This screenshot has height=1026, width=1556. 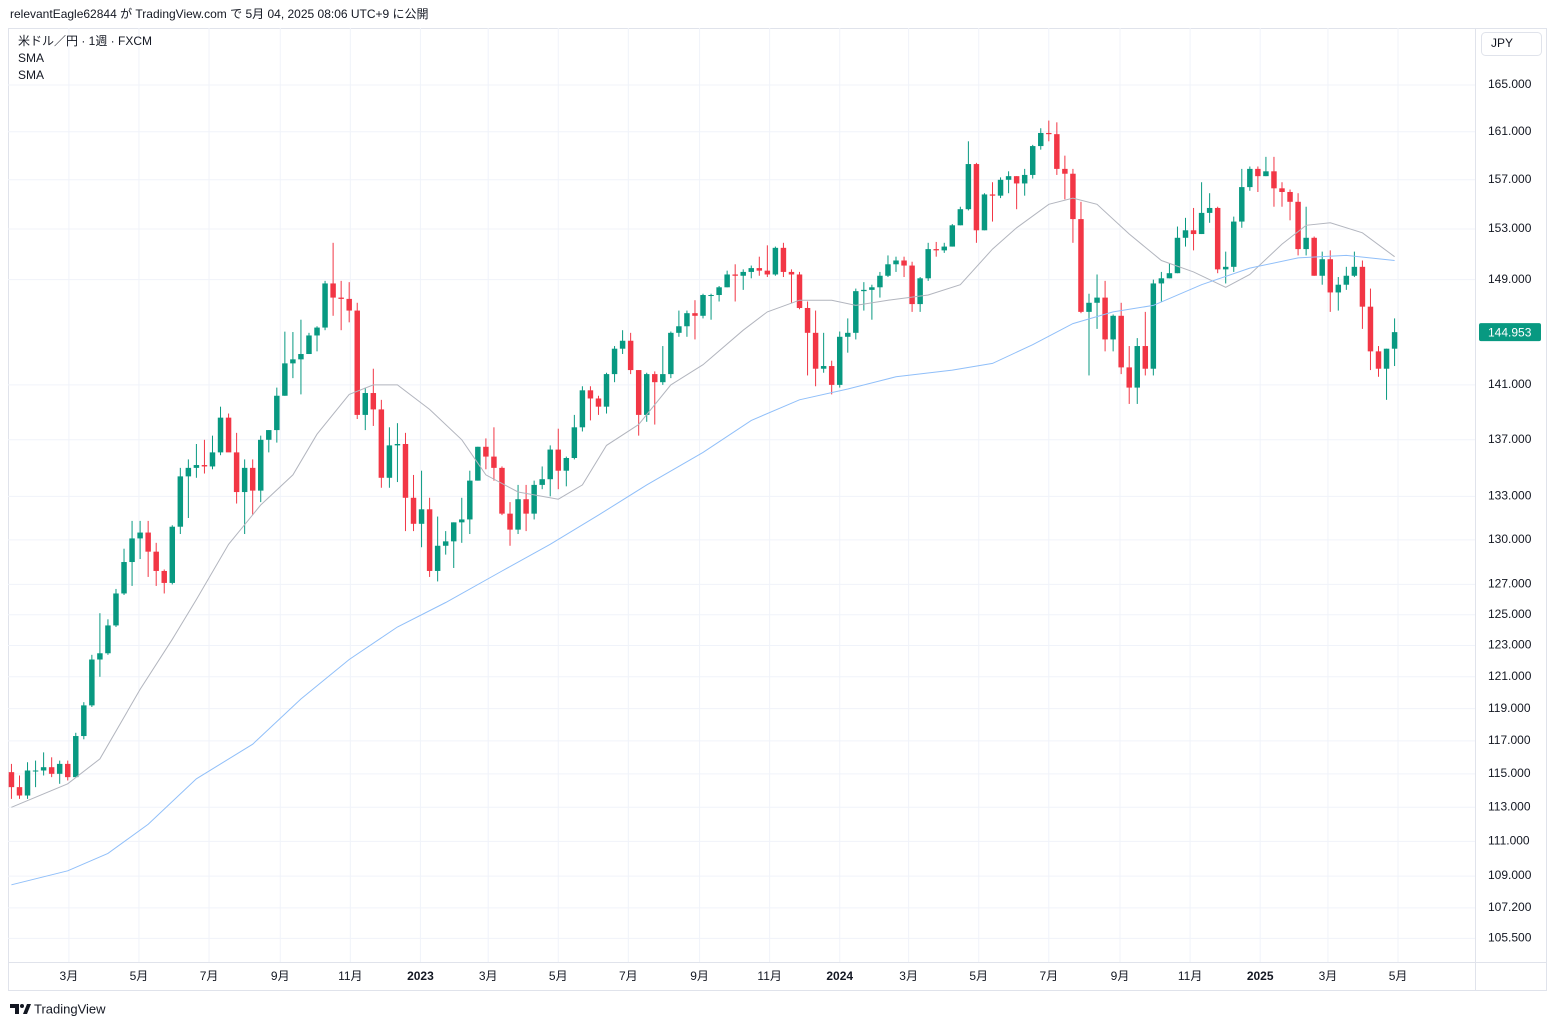 What do you see at coordinates (1509, 806) in the screenshot?
I see `y-tick-label: 113.000` at bounding box center [1509, 806].